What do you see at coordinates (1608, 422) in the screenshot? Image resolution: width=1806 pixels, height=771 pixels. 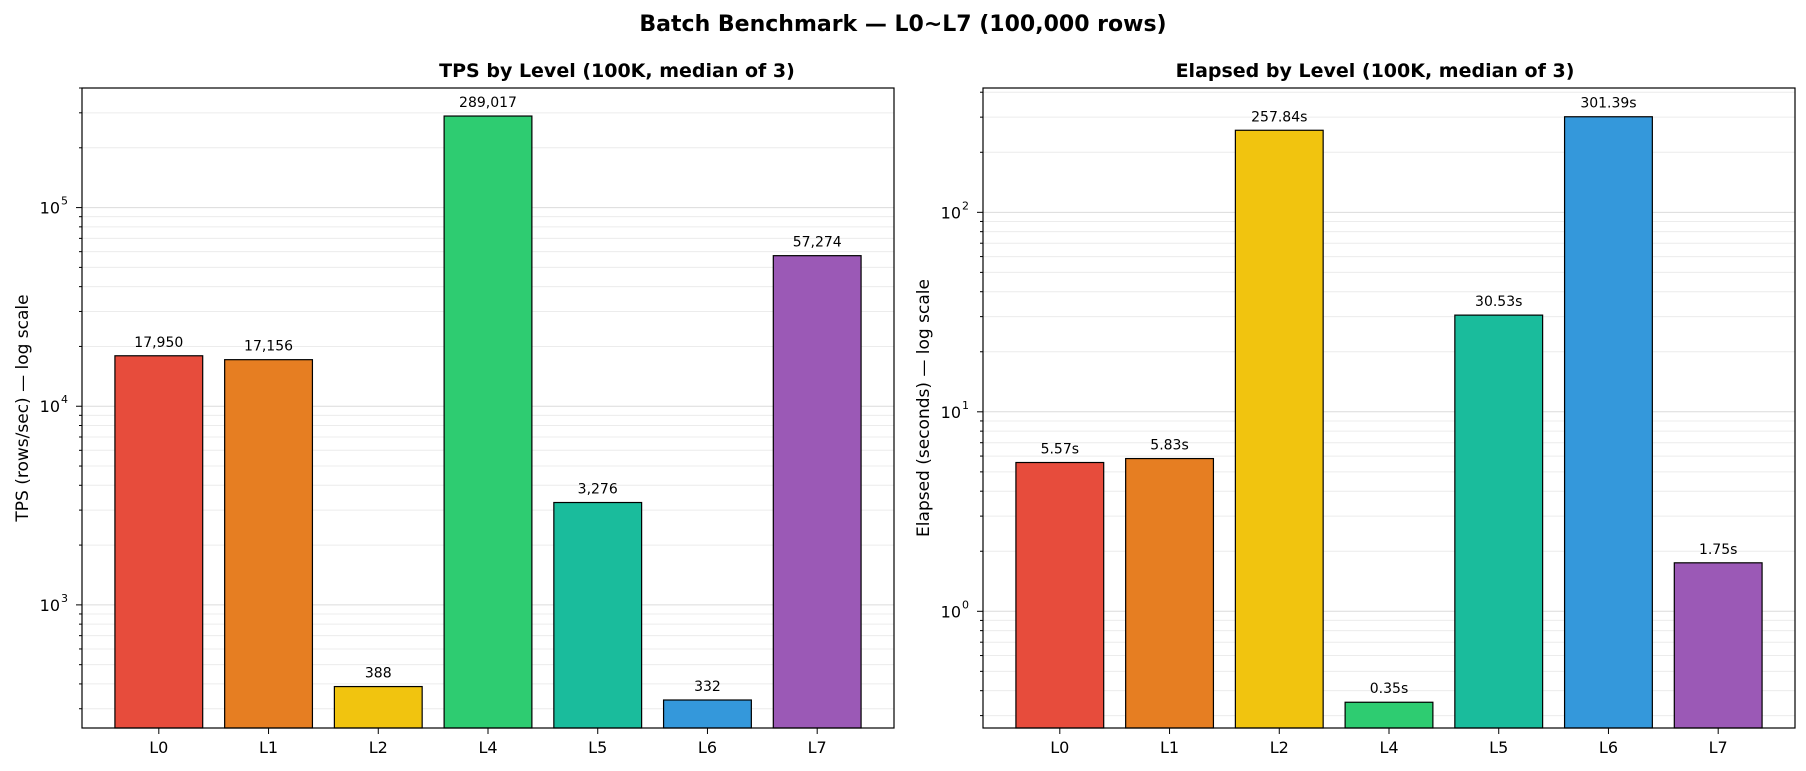 I see `elapsed-bar-l6` at bounding box center [1608, 422].